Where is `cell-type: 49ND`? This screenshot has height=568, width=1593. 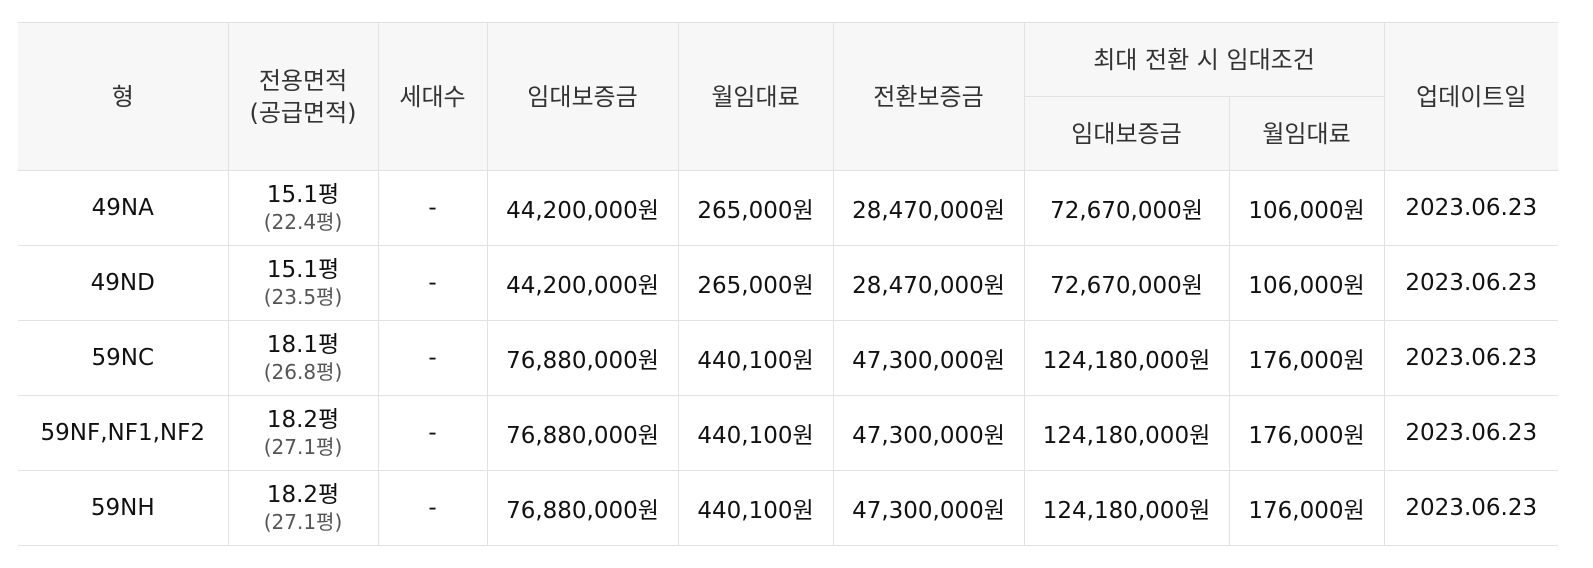 cell-type: 49ND is located at coordinates (123, 283).